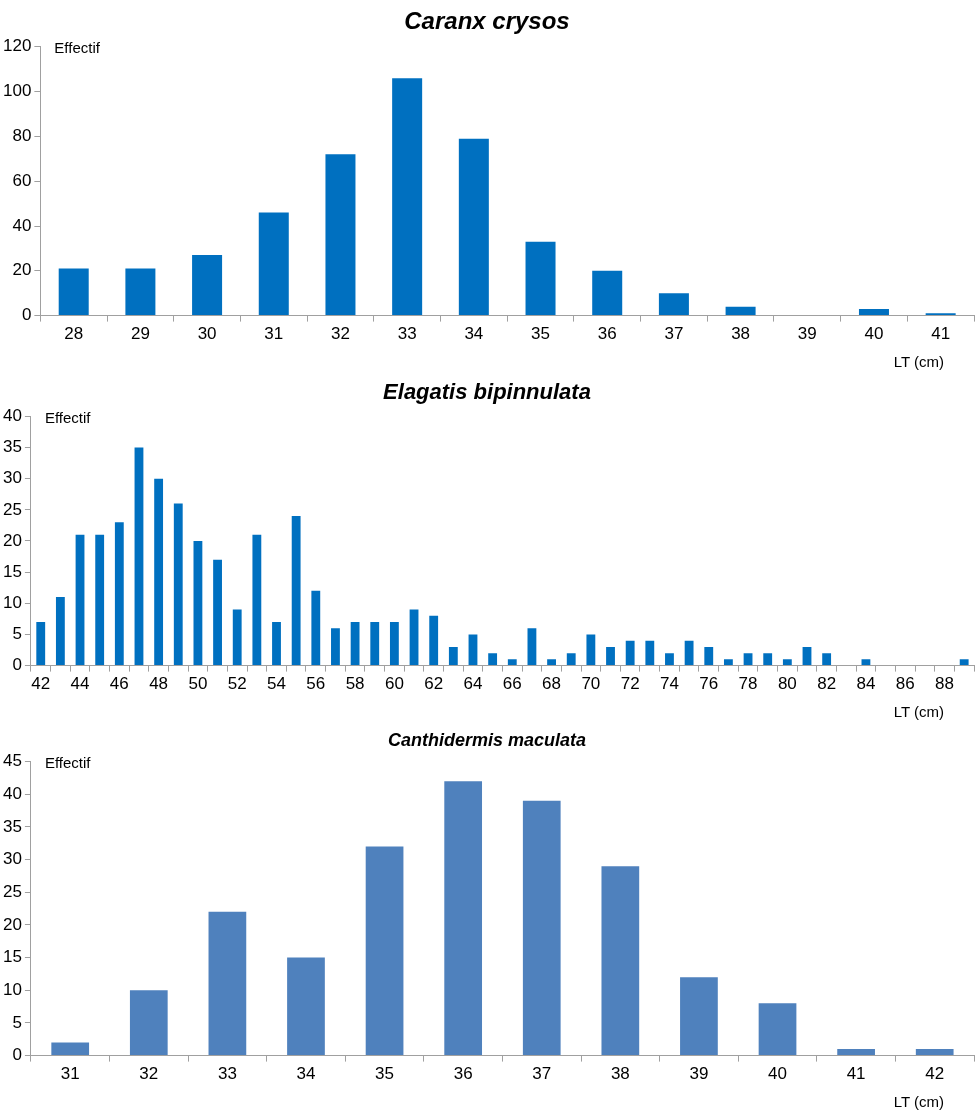 The width and height of the screenshot is (978, 1117). What do you see at coordinates (473, 684) in the screenshot?
I see `x-tick-label: 64` at bounding box center [473, 684].